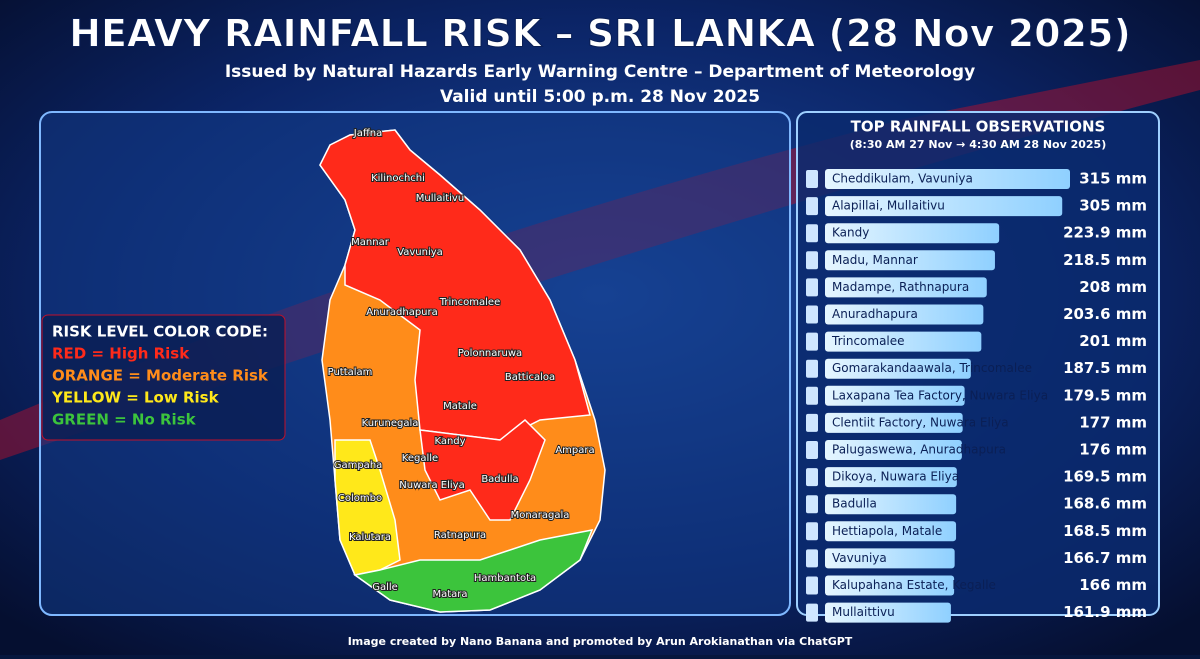 The height and width of the screenshot is (659, 1200). I want to click on red-region, so click(482, 469).